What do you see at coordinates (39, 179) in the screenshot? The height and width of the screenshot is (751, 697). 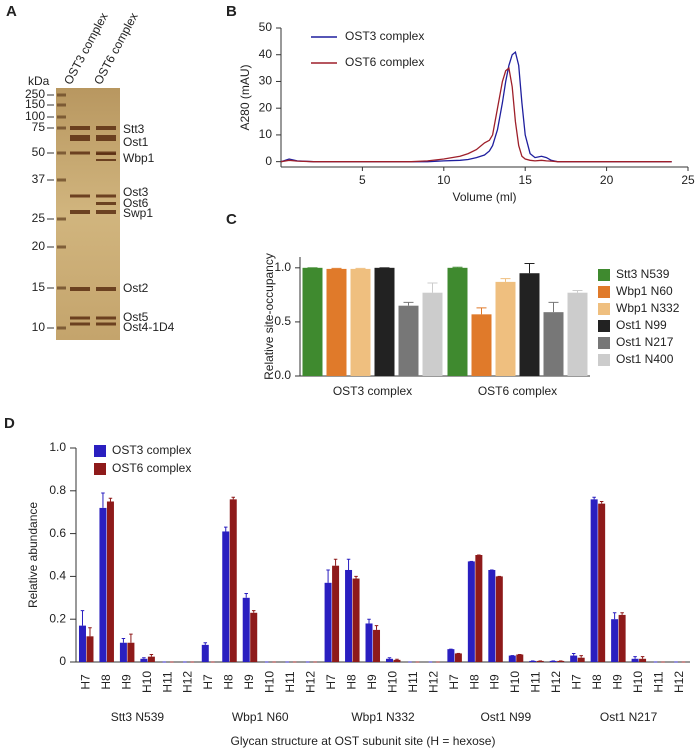 I see `marker-label: 37` at bounding box center [39, 179].